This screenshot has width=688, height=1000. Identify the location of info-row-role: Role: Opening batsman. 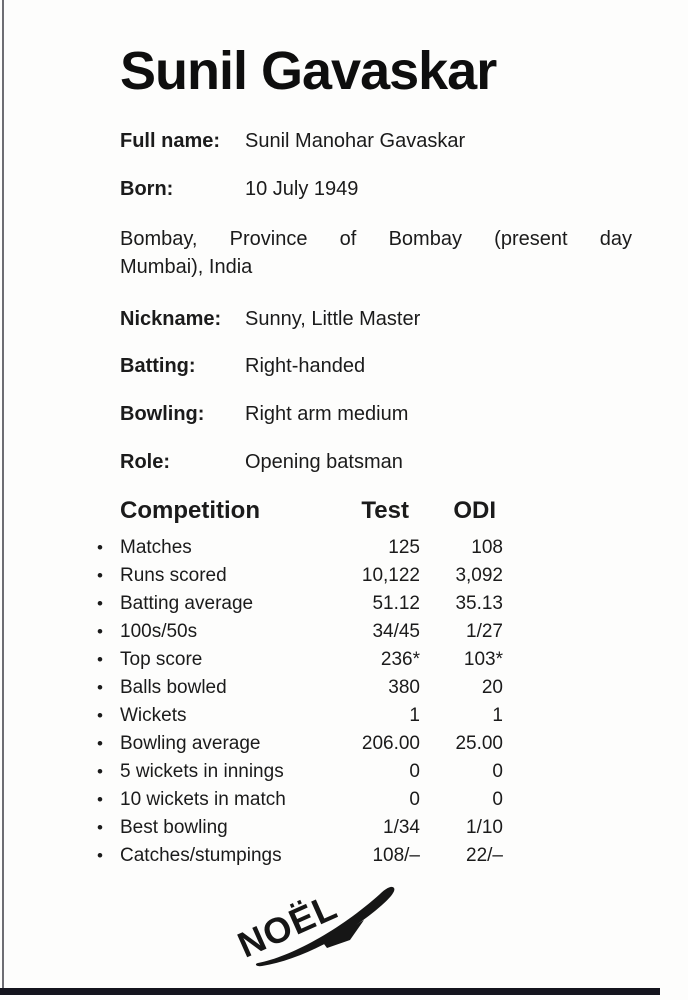
(376, 462).